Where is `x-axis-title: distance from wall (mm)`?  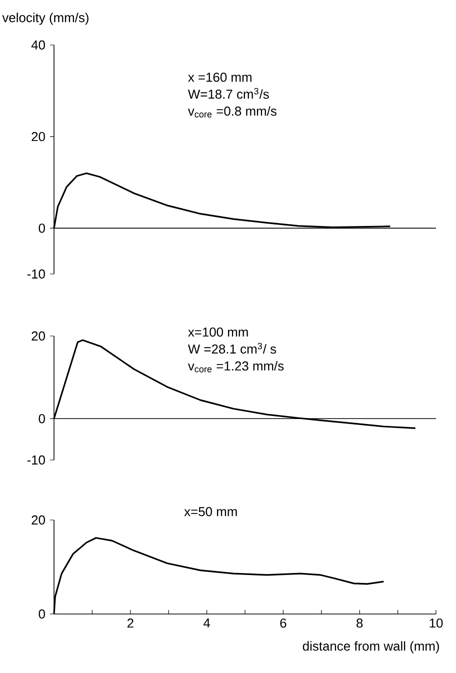
x-axis-title: distance from wall (mm) is located at coordinates (370, 647).